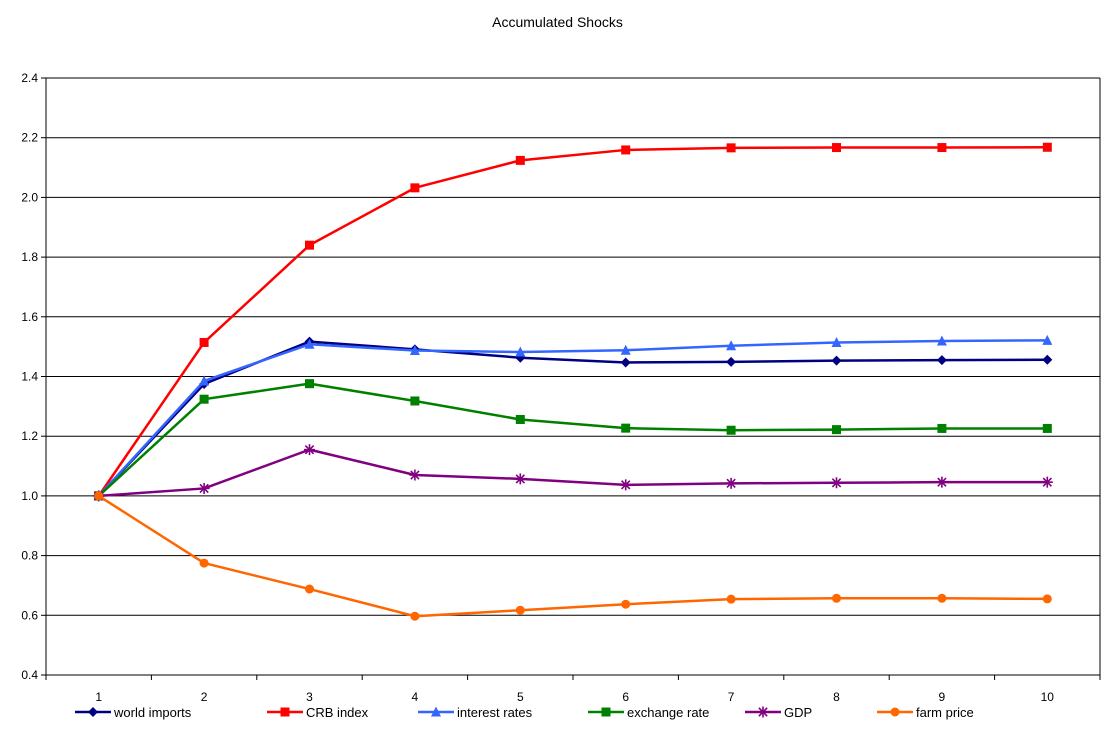 Image resolution: width=1115 pixels, height=749 pixels. What do you see at coordinates (1048, 697) in the screenshot?
I see `x-tick-label: 10` at bounding box center [1048, 697].